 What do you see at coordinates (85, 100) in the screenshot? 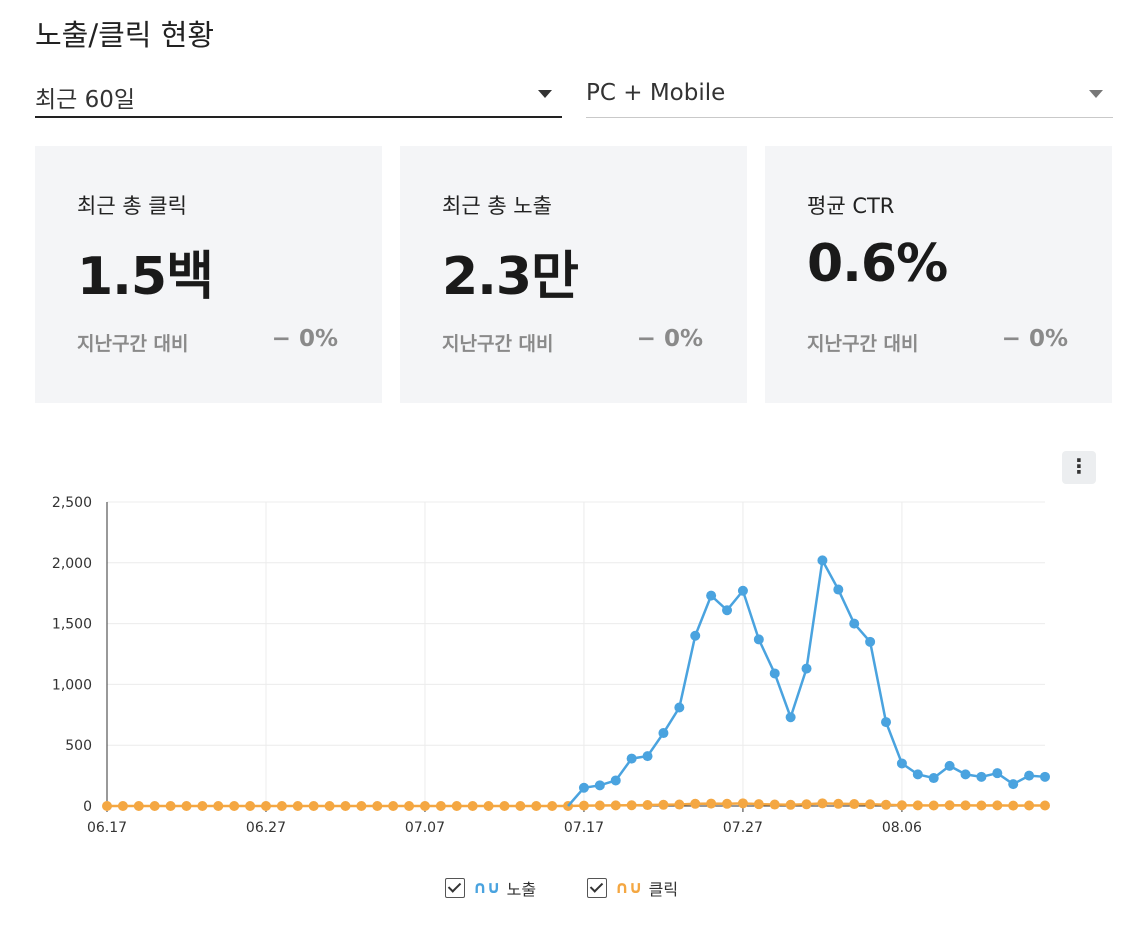
I see `period-select-value: 최근 60일` at bounding box center [85, 100].